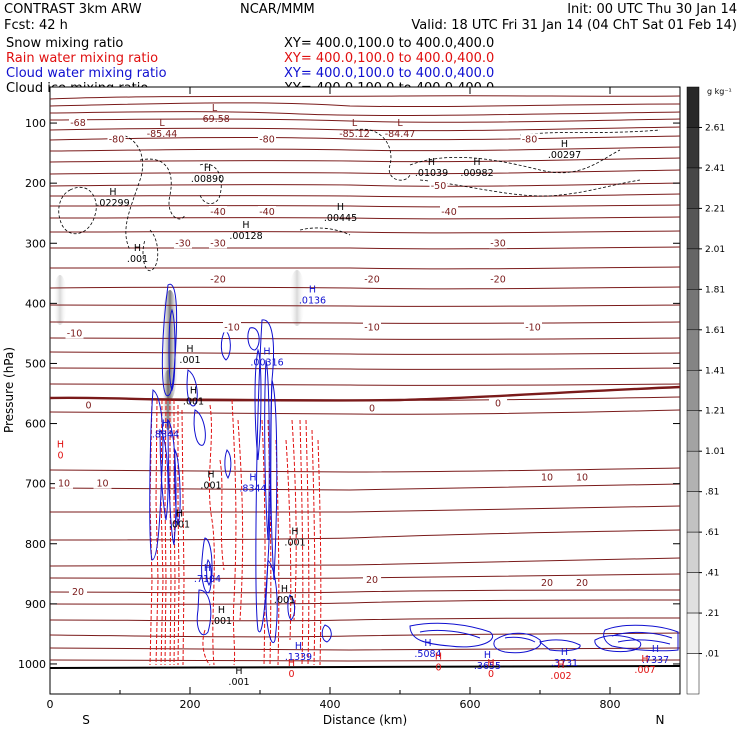 This screenshot has width=740, height=740. What do you see at coordinates (207, 579) in the screenshot?
I see `extremum-value: .7104` at bounding box center [207, 579].